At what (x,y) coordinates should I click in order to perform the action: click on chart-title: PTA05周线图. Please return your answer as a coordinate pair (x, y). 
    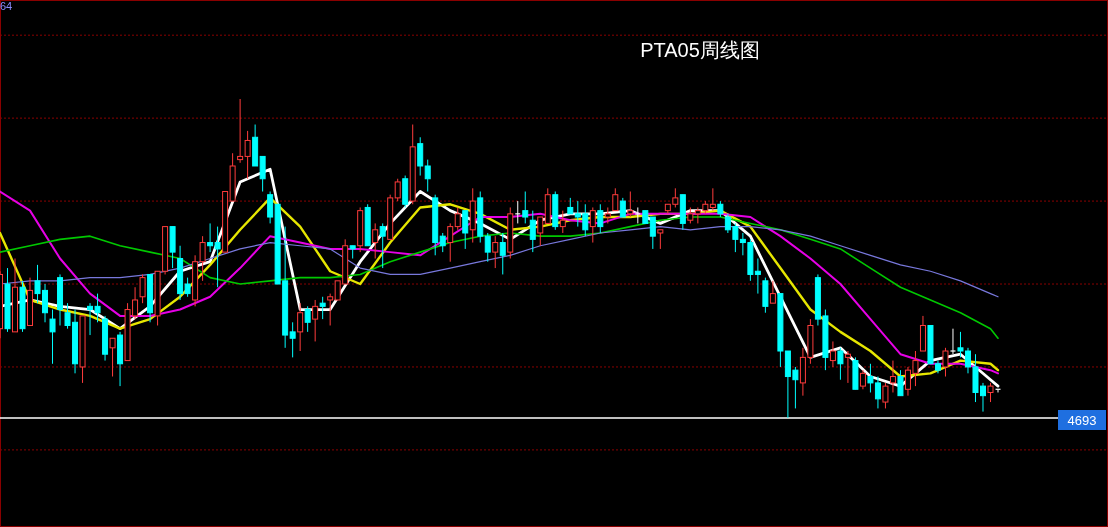
    Looking at the image, I should click on (700, 50).